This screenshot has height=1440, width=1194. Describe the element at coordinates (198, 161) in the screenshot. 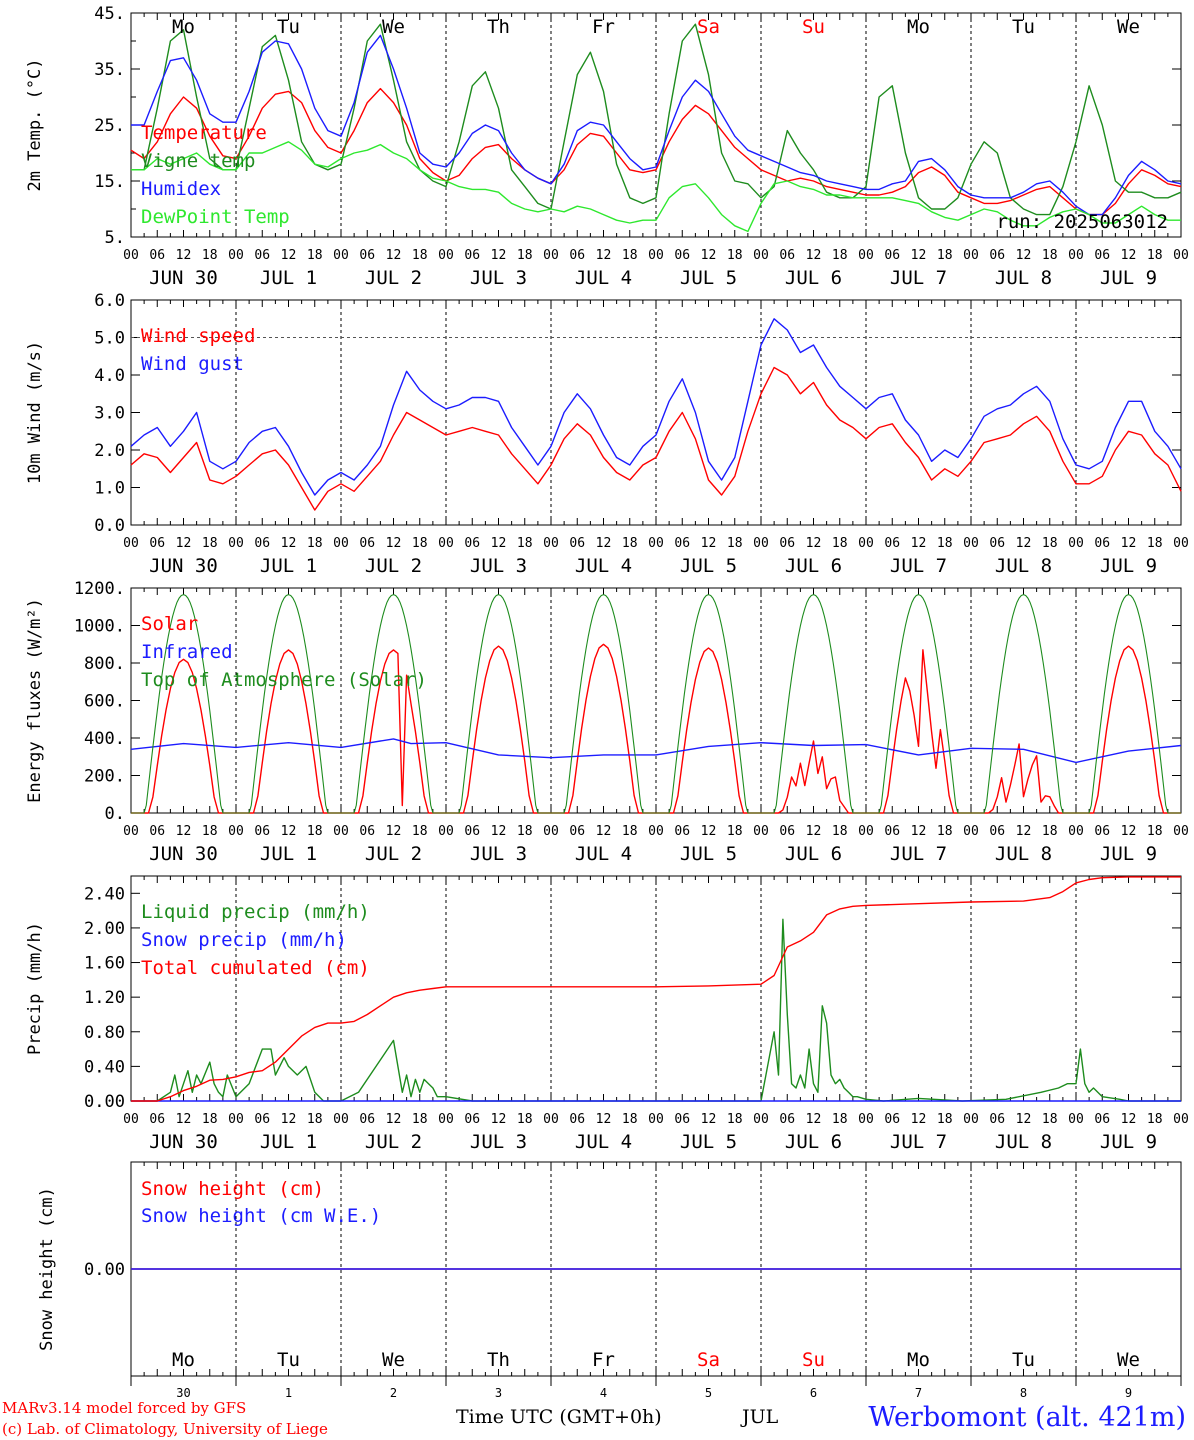

I see `legend-vigne-temp: Vigne temp` at that location.